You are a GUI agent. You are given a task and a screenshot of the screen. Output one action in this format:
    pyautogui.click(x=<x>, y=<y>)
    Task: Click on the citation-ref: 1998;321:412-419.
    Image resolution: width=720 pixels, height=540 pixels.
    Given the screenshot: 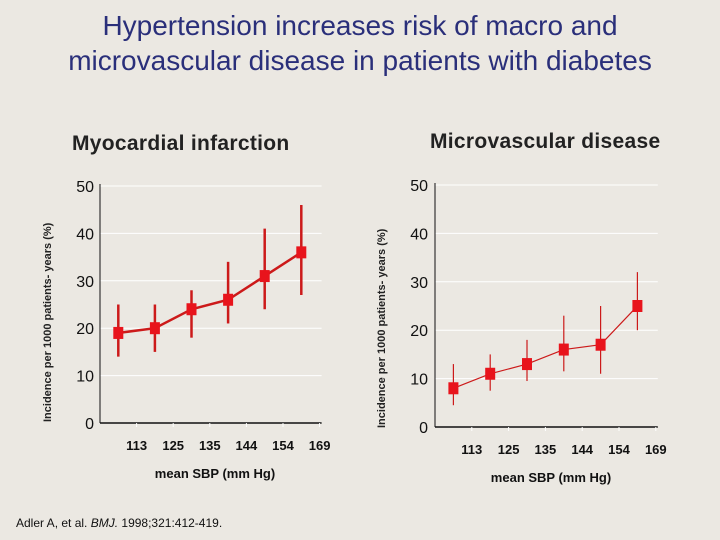 What is the action you would take?
    pyautogui.click(x=170, y=523)
    